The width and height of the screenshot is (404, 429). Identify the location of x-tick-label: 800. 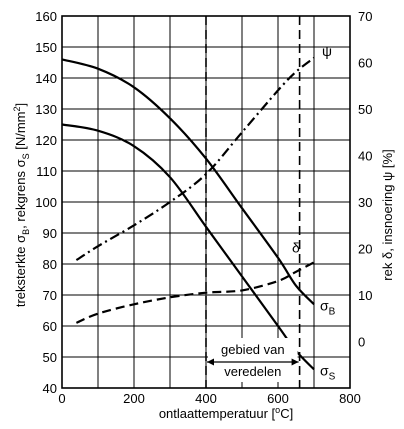
(350, 398).